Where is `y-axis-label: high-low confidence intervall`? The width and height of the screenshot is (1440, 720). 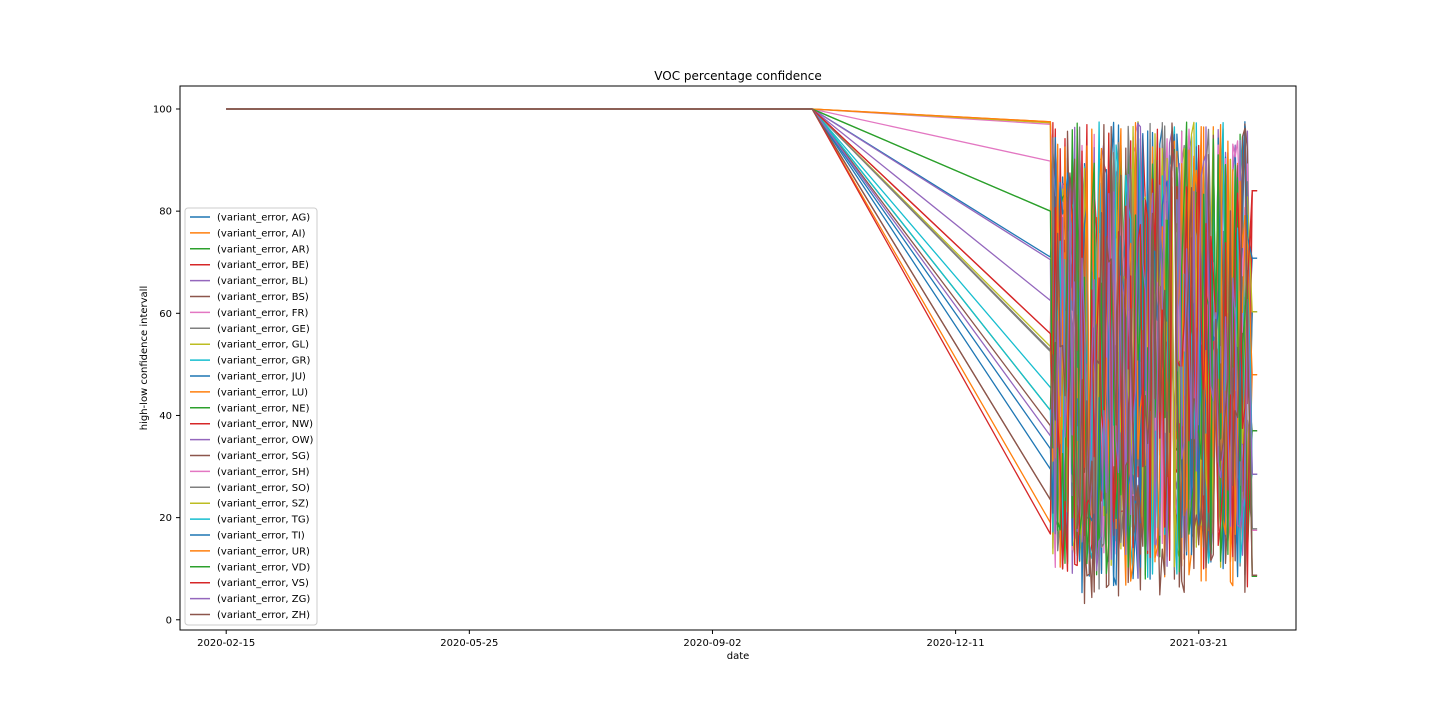
y-axis-label: high-low confidence intervall is located at coordinates (144, 358).